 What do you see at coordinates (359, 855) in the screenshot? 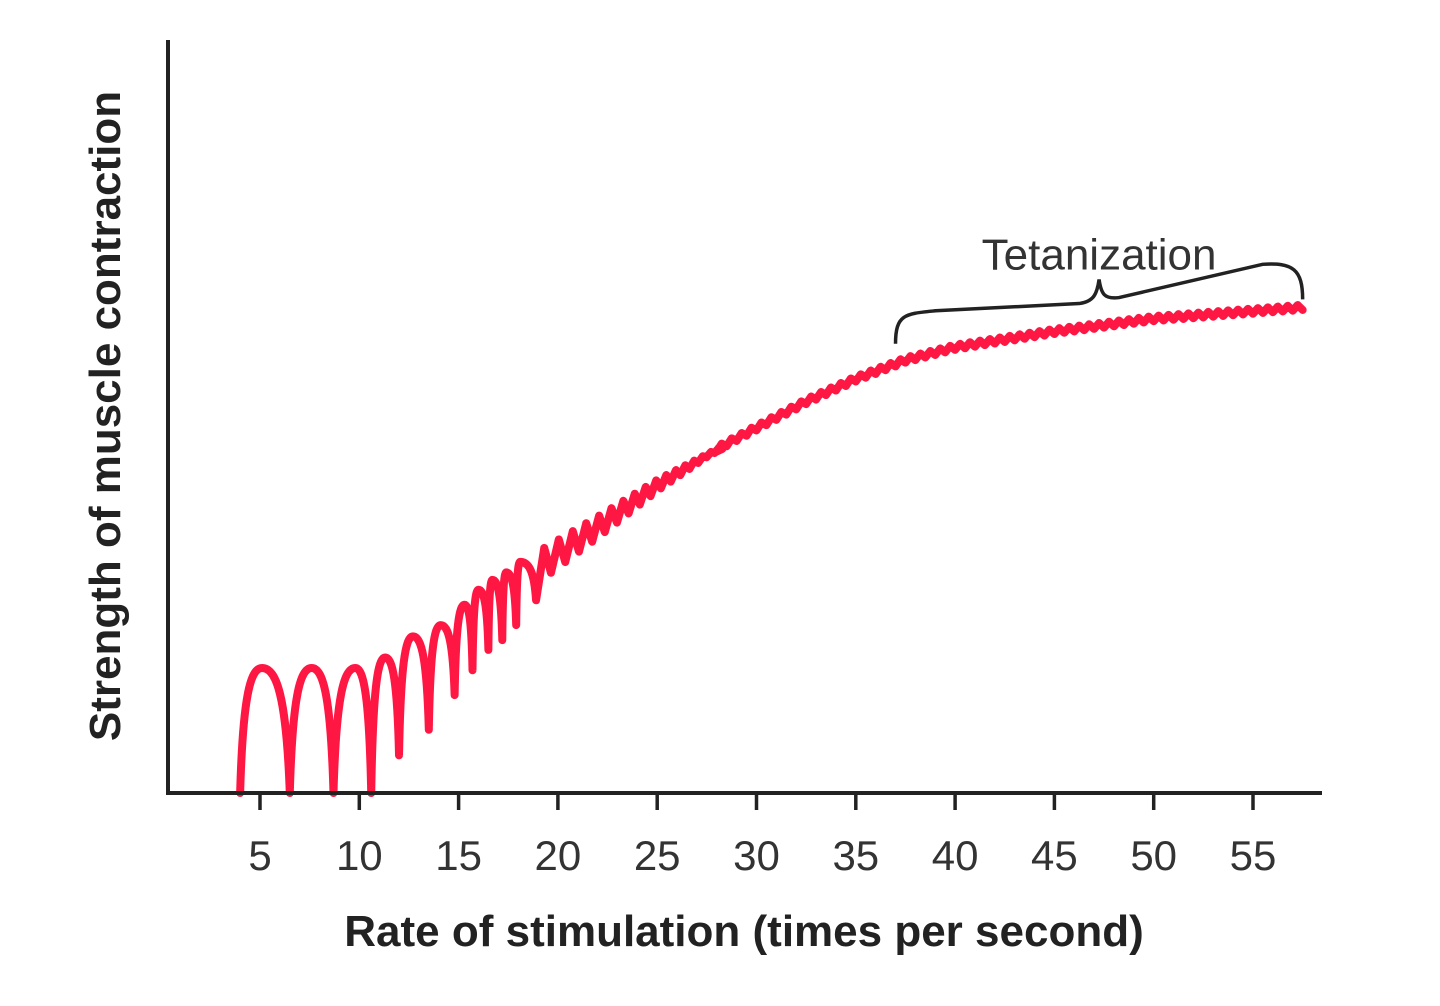
I see `x-tick-label: 10` at bounding box center [359, 855].